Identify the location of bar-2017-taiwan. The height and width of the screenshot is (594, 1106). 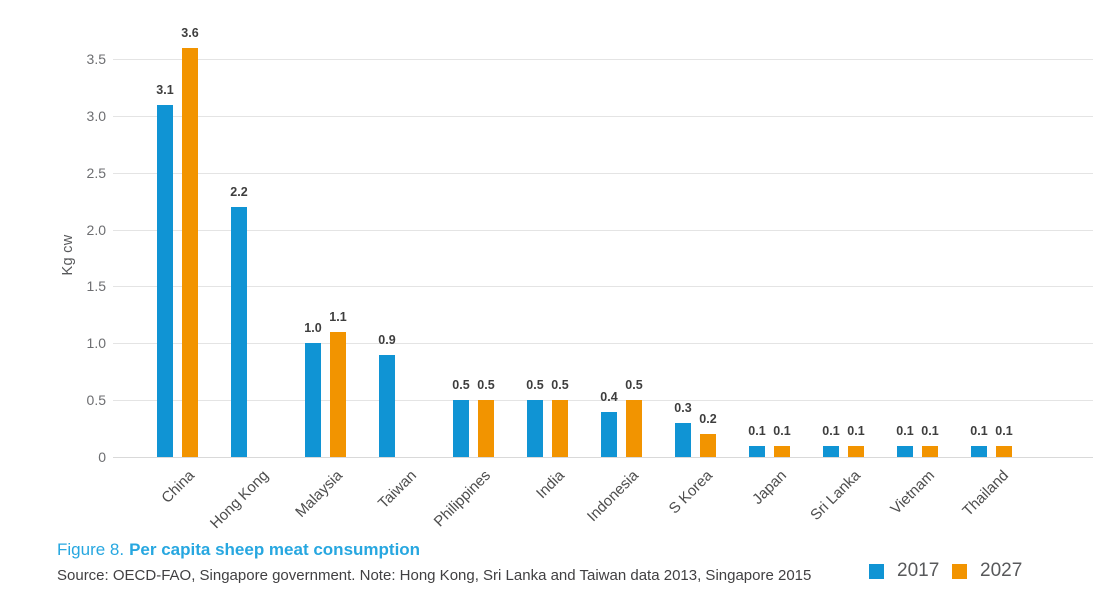
(387, 405).